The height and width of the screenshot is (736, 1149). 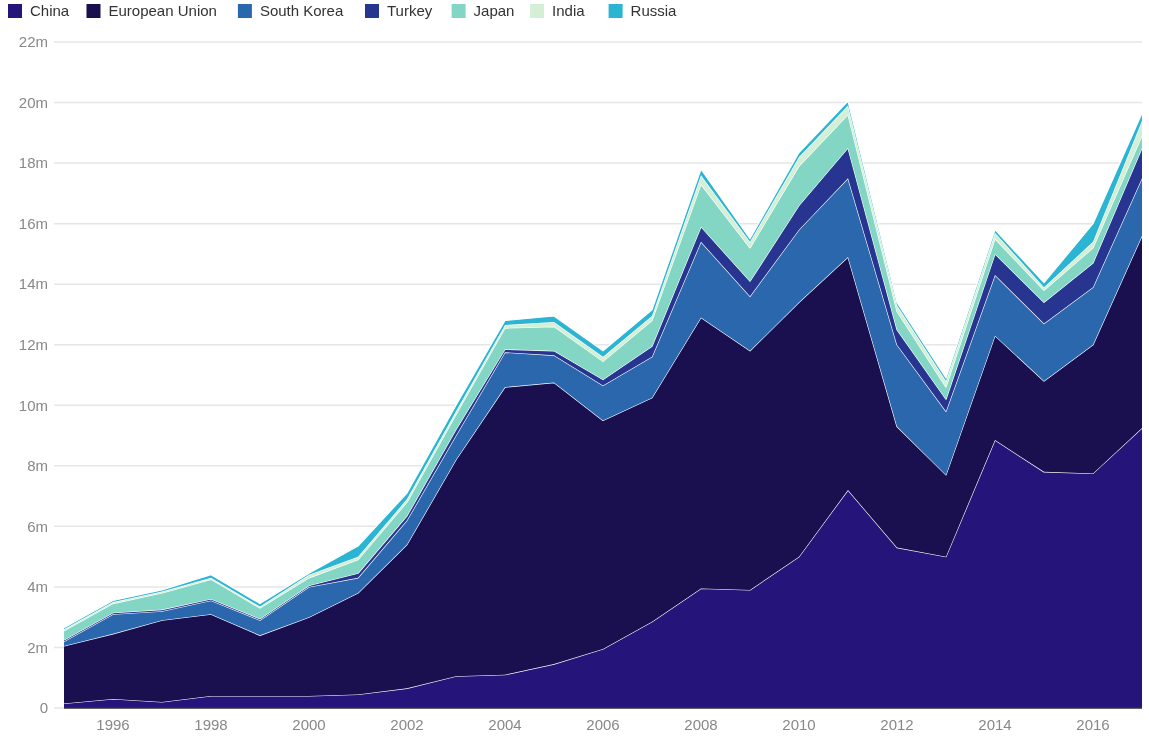 I want to click on legend-label: European Union, so click(x=162, y=10).